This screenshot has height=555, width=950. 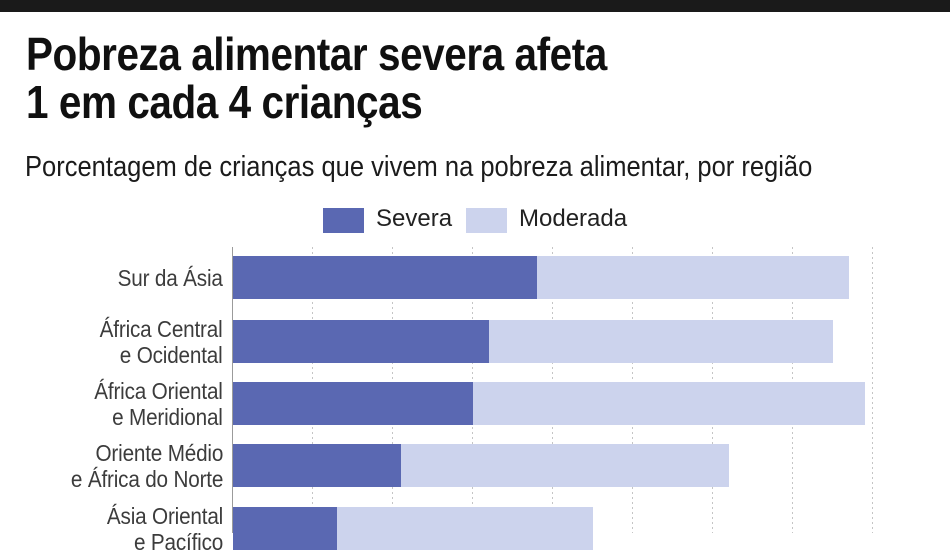 I want to click on y-axis-line, so click(x=232, y=390).